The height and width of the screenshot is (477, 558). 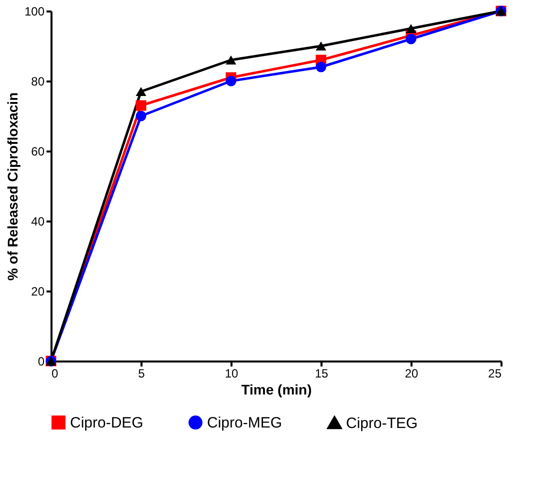 What do you see at coordinates (382, 423) in the screenshot?
I see `legend-label: Cipro-TEG` at bounding box center [382, 423].